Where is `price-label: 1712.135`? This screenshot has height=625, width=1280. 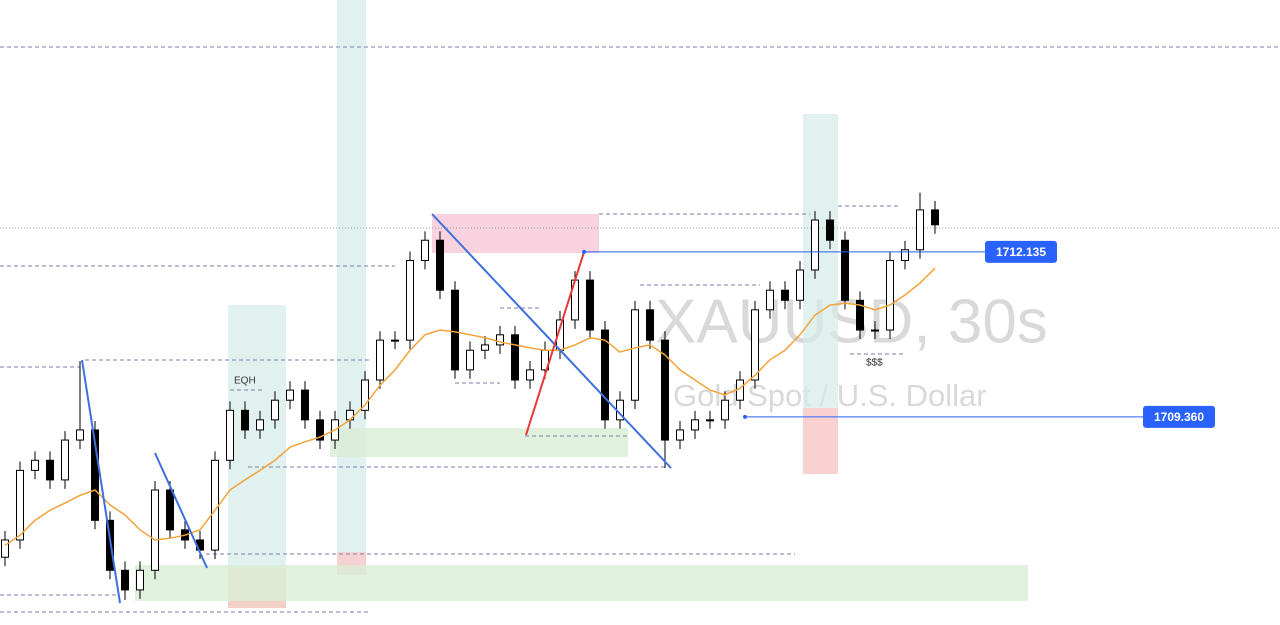 price-label: 1712.135 is located at coordinates (1021, 252).